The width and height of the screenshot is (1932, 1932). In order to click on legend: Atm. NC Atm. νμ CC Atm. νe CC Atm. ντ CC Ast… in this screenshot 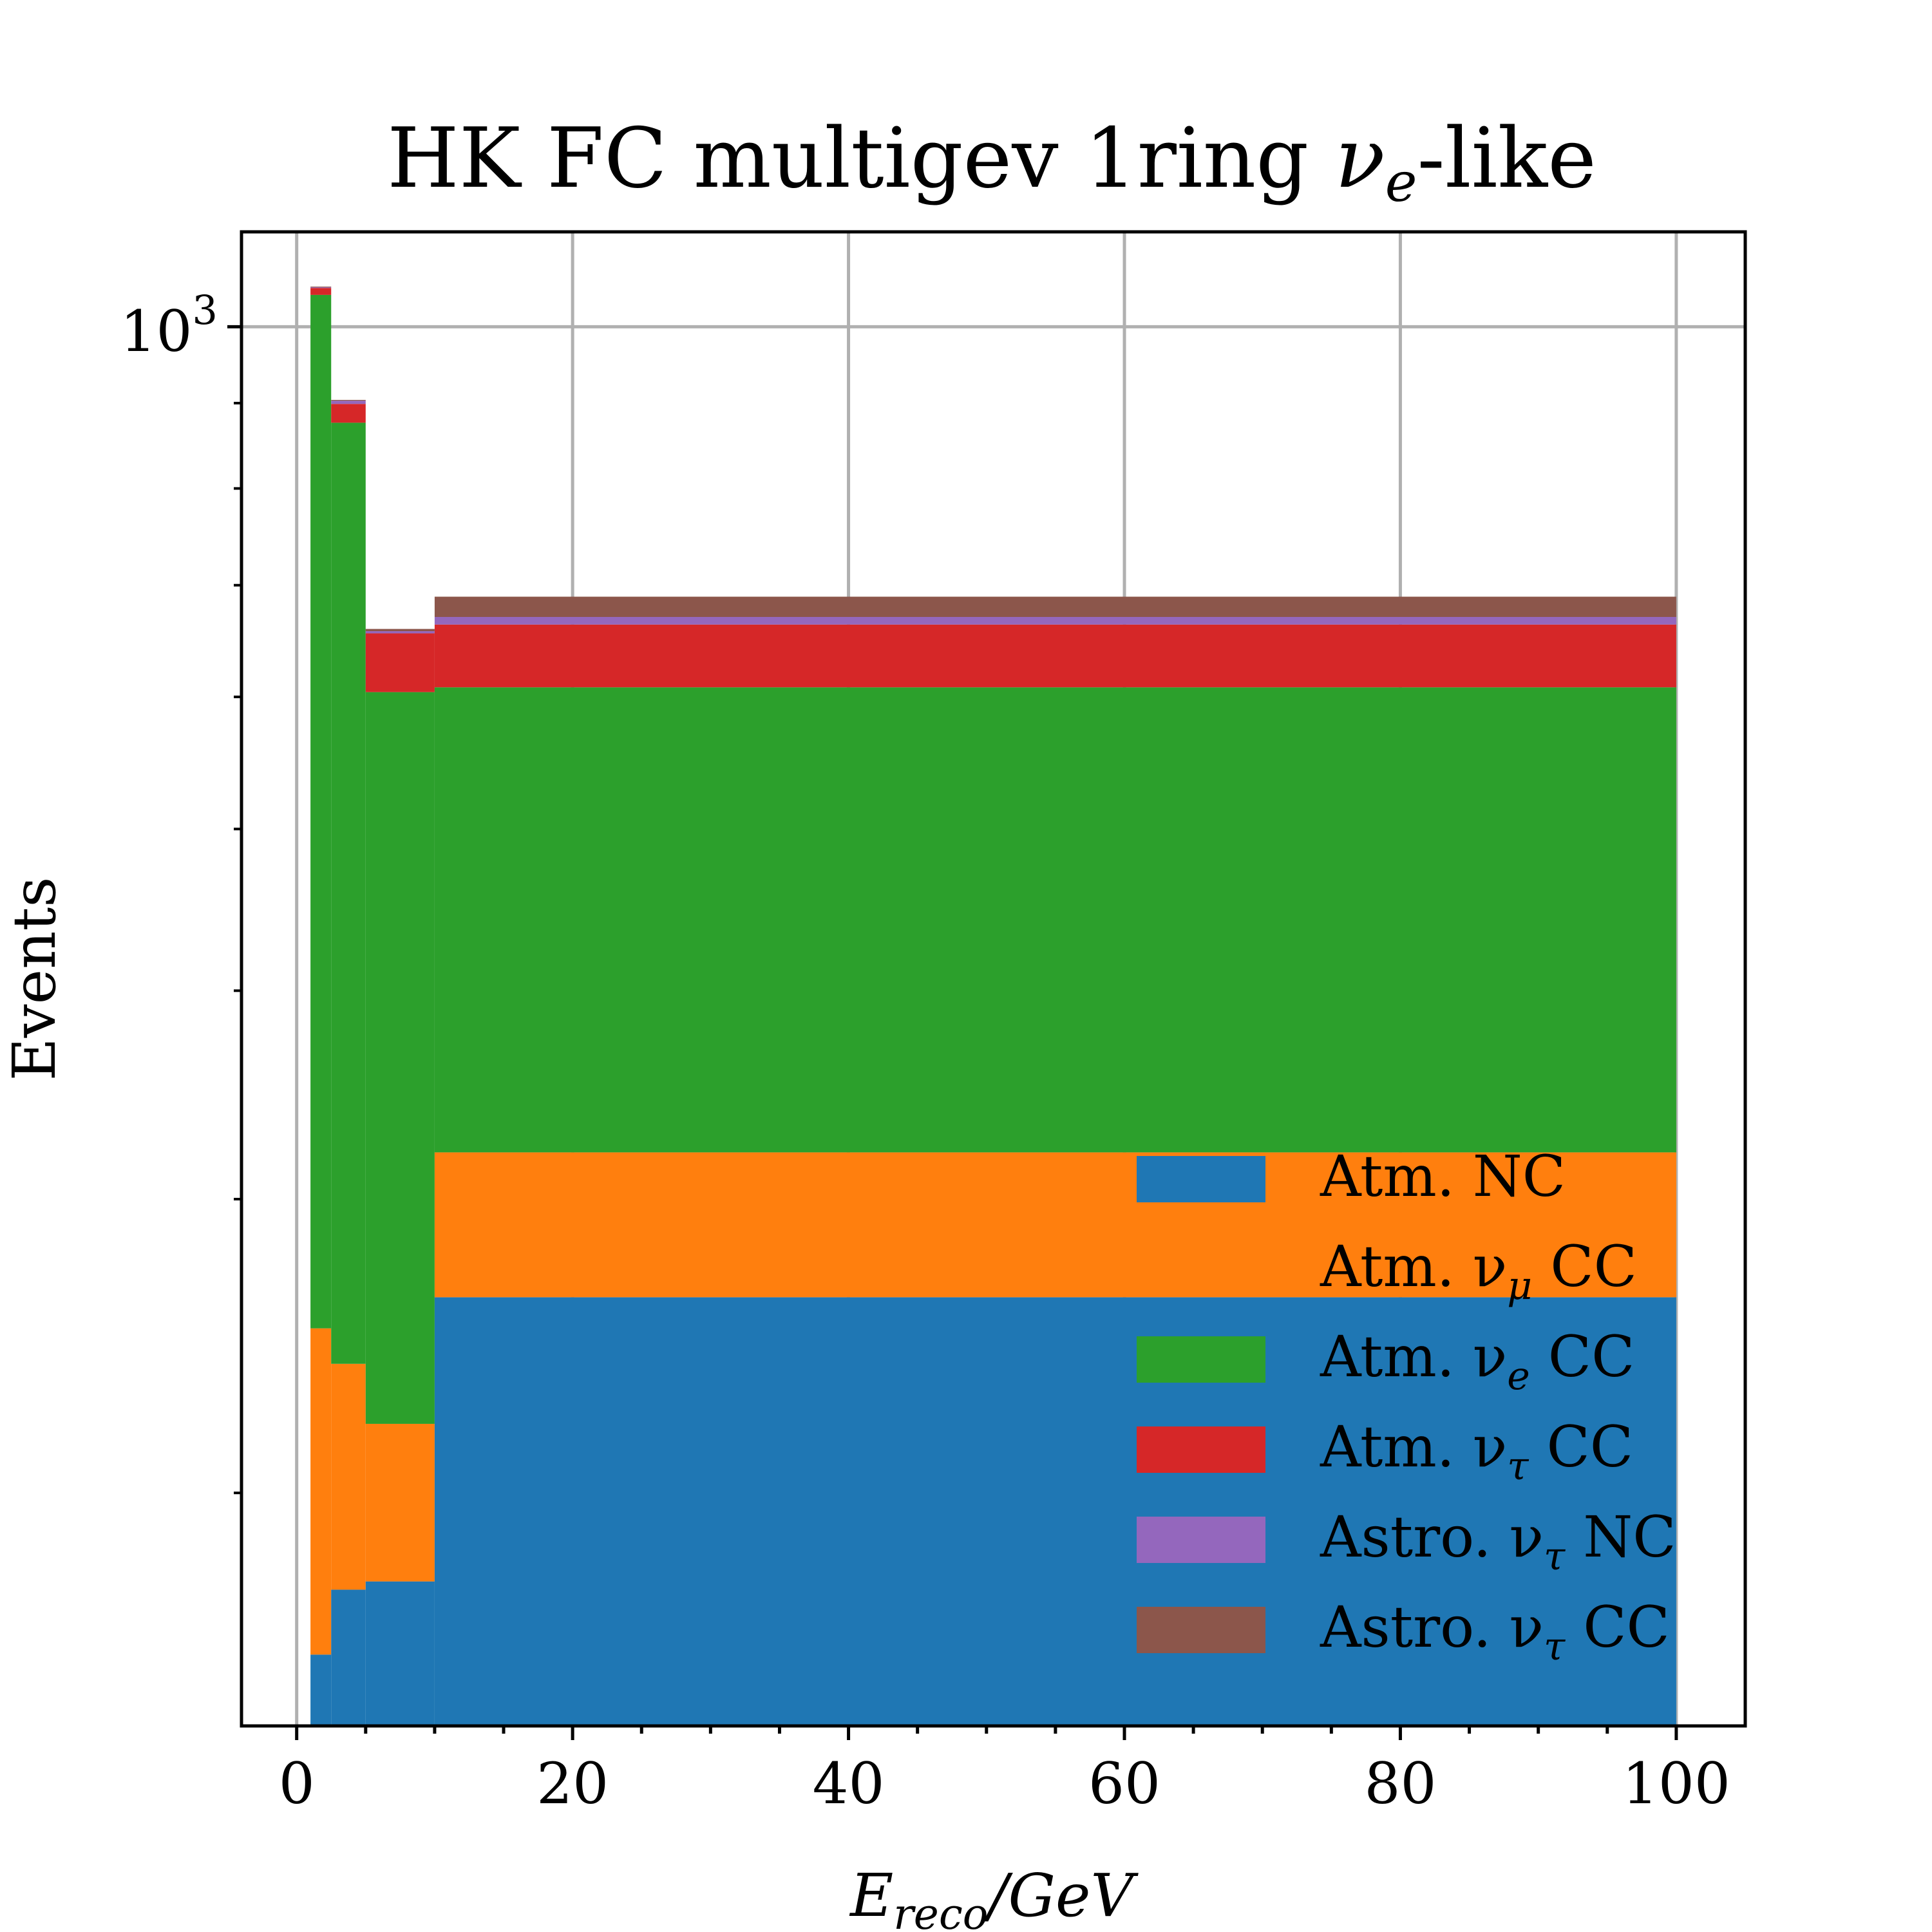, I will do `click(1407, 1406)`.